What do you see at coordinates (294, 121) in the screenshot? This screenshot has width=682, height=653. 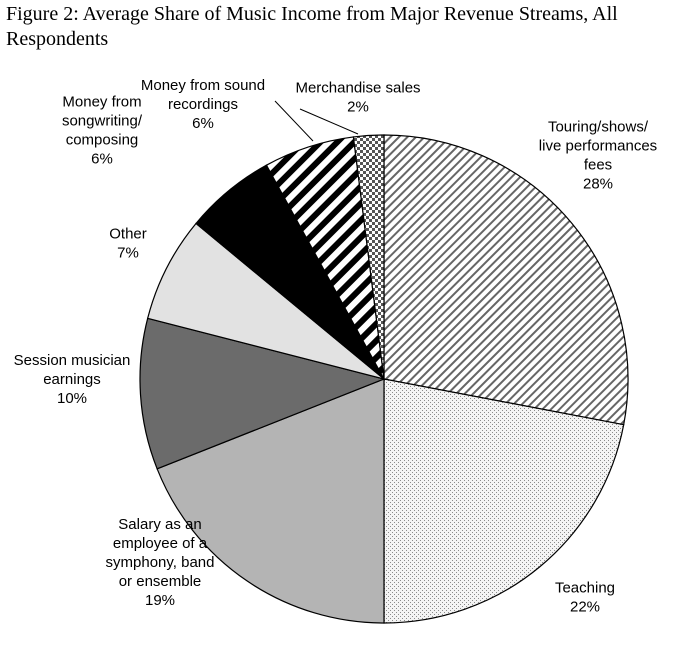 I see `leader-line-money-from-sound-recordings` at bounding box center [294, 121].